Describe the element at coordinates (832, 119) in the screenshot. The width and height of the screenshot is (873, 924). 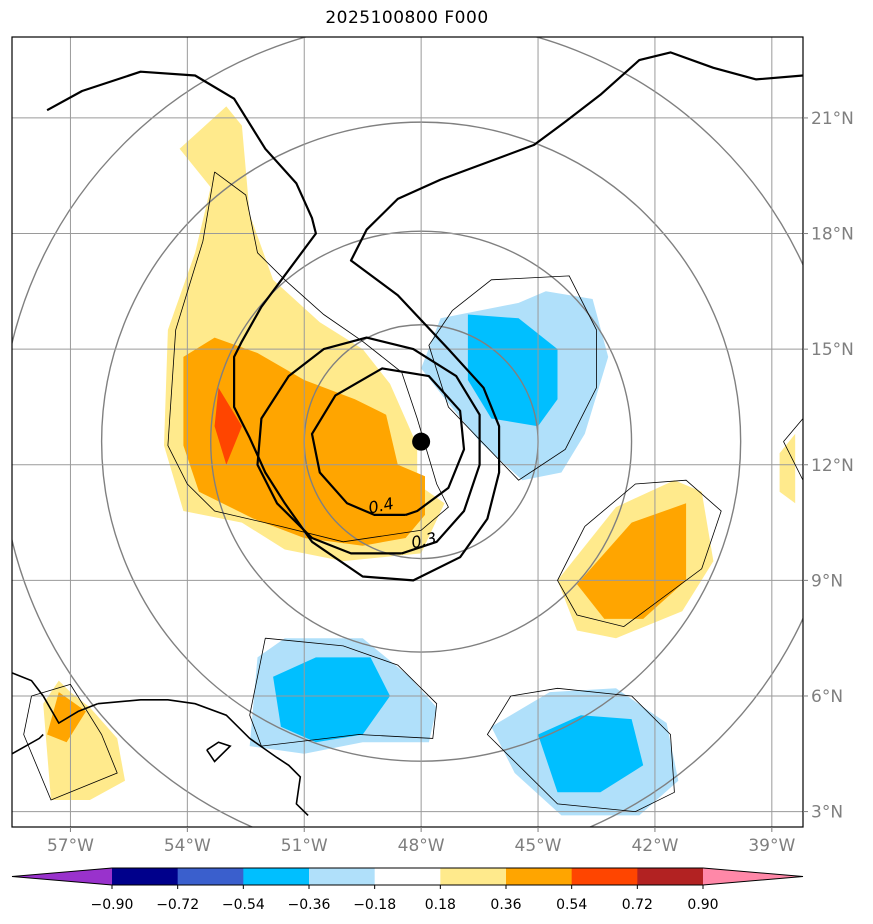
I see `lat-tick-label: 21°N` at that location.